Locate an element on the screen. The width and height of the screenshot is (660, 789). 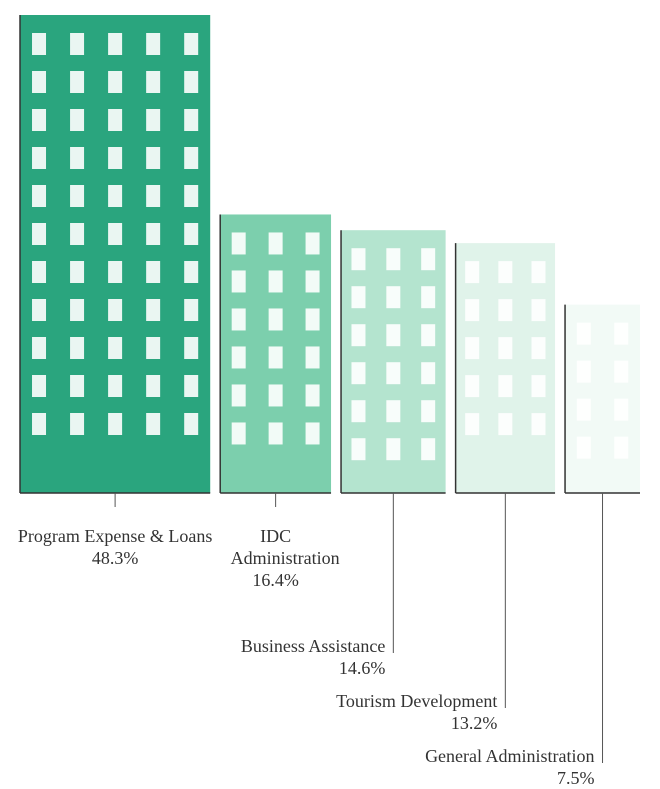
category-label: IDC Administration is located at coordinates (285, 547).